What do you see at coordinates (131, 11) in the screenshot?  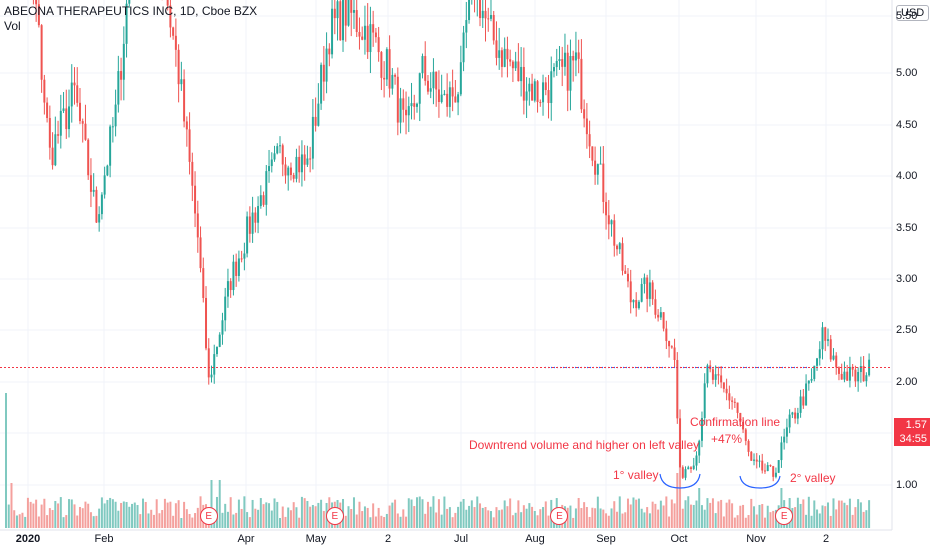 I see `symbol-title: ABEONA THERAPEUTICS INC, 1D, Cboe BZX` at bounding box center [131, 11].